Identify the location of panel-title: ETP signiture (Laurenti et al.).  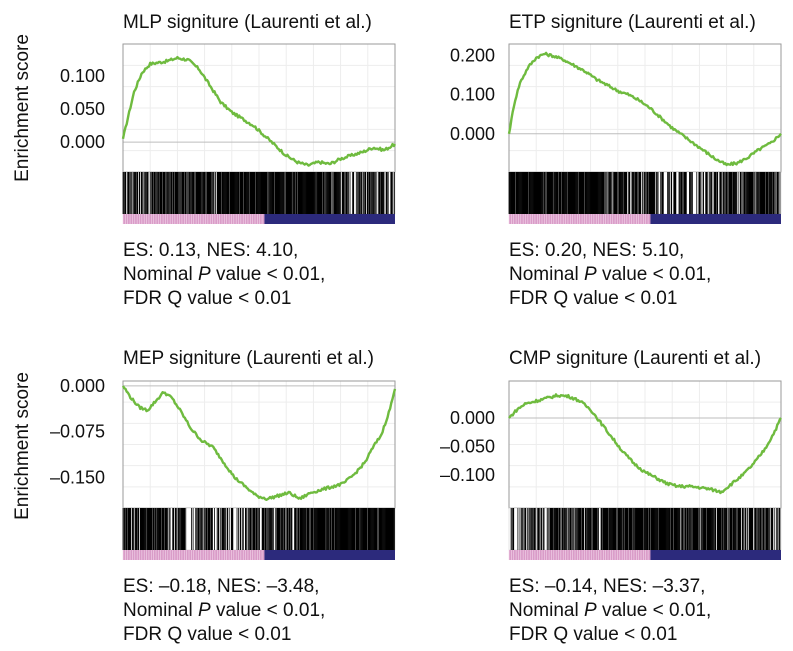
(632, 22).